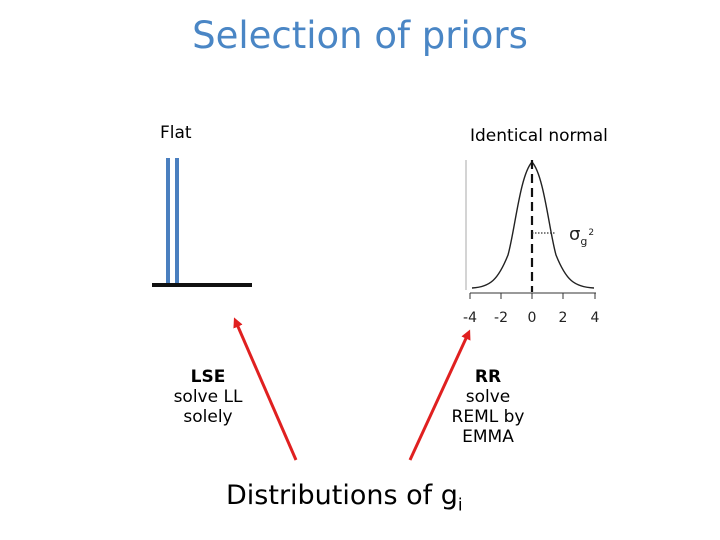 The image size is (720, 540). What do you see at coordinates (488, 397) in the screenshot?
I see `rr-line-1: solve` at bounding box center [488, 397].